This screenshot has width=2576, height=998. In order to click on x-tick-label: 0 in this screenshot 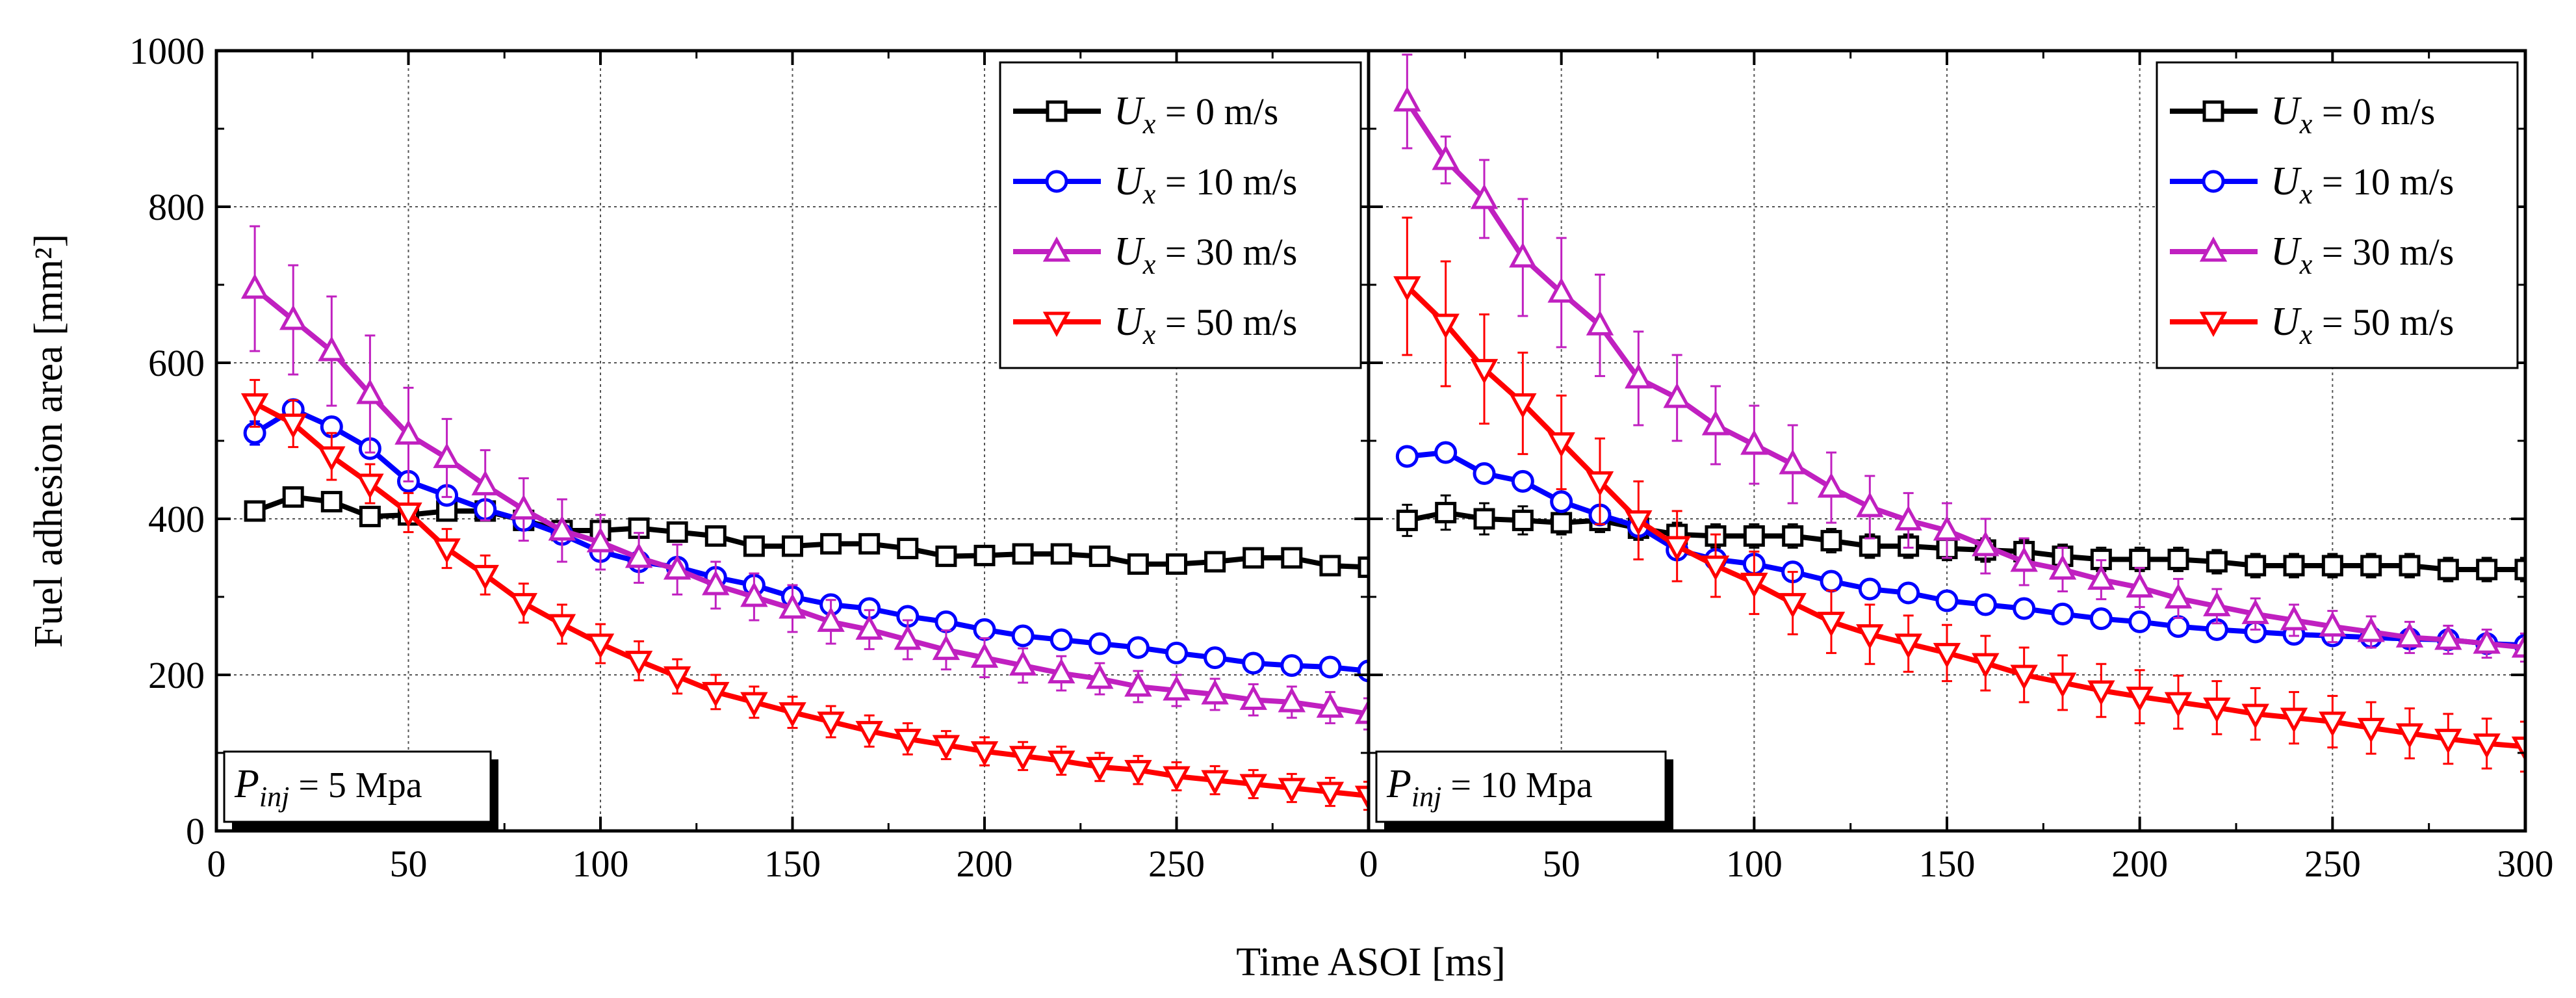, I will do `click(217, 864)`.